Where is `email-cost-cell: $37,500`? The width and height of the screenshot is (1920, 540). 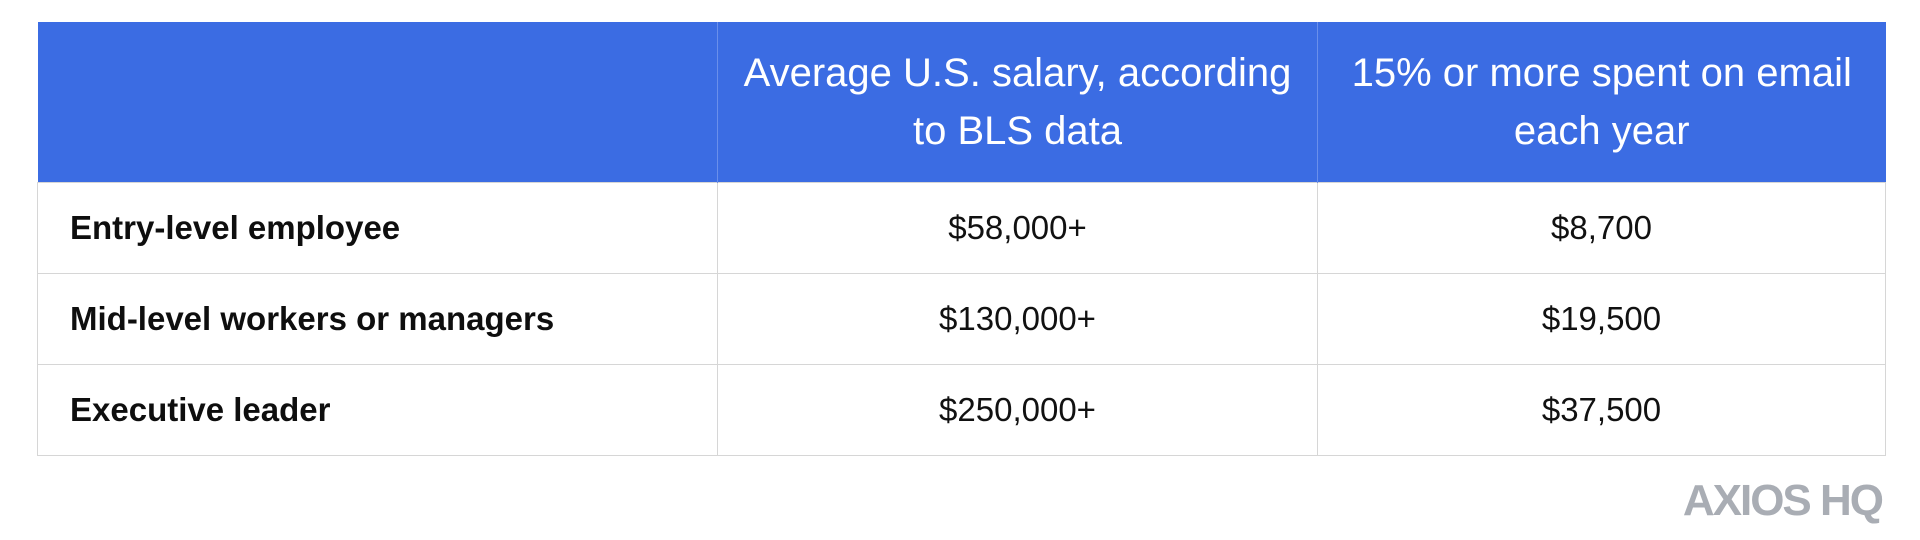 email-cost-cell: $37,500 is located at coordinates (1601, 410).